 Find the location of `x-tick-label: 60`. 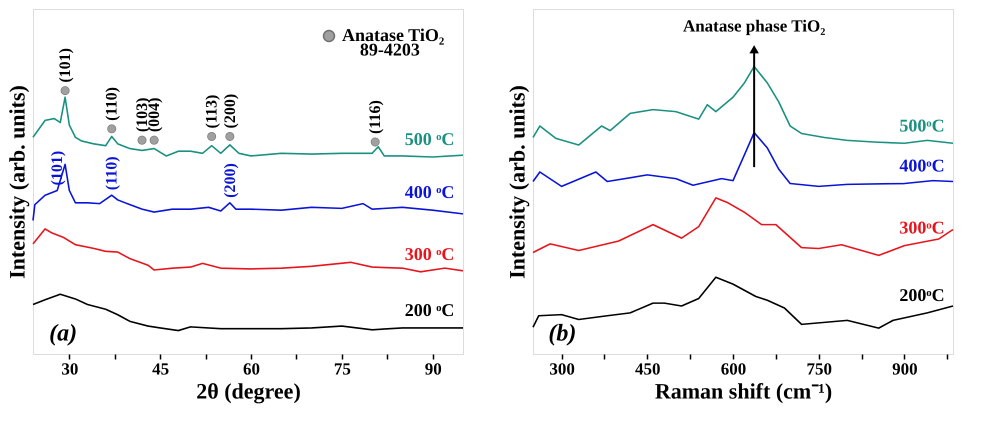

x-tick-label: 60 is located at coordinates (251, 369).